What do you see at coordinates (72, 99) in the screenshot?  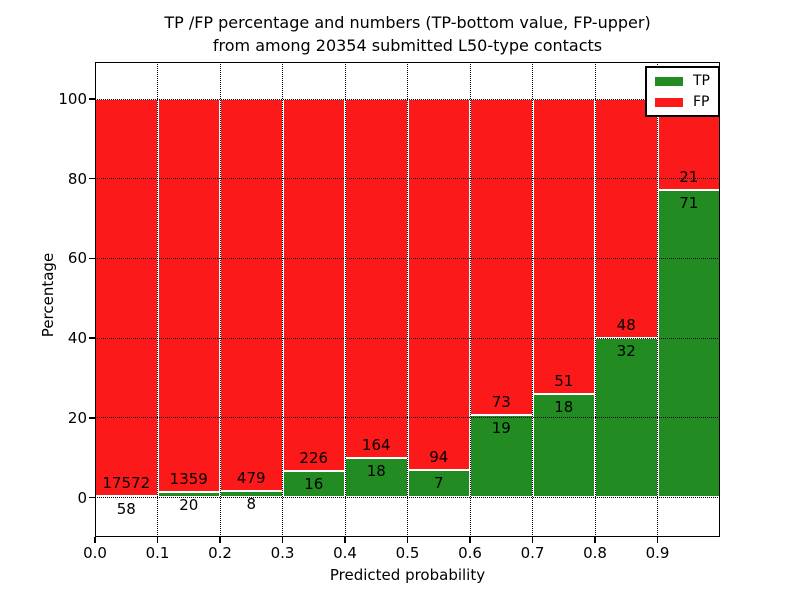 I see `y-tick-label: 100` at bounding box center [72, 99].